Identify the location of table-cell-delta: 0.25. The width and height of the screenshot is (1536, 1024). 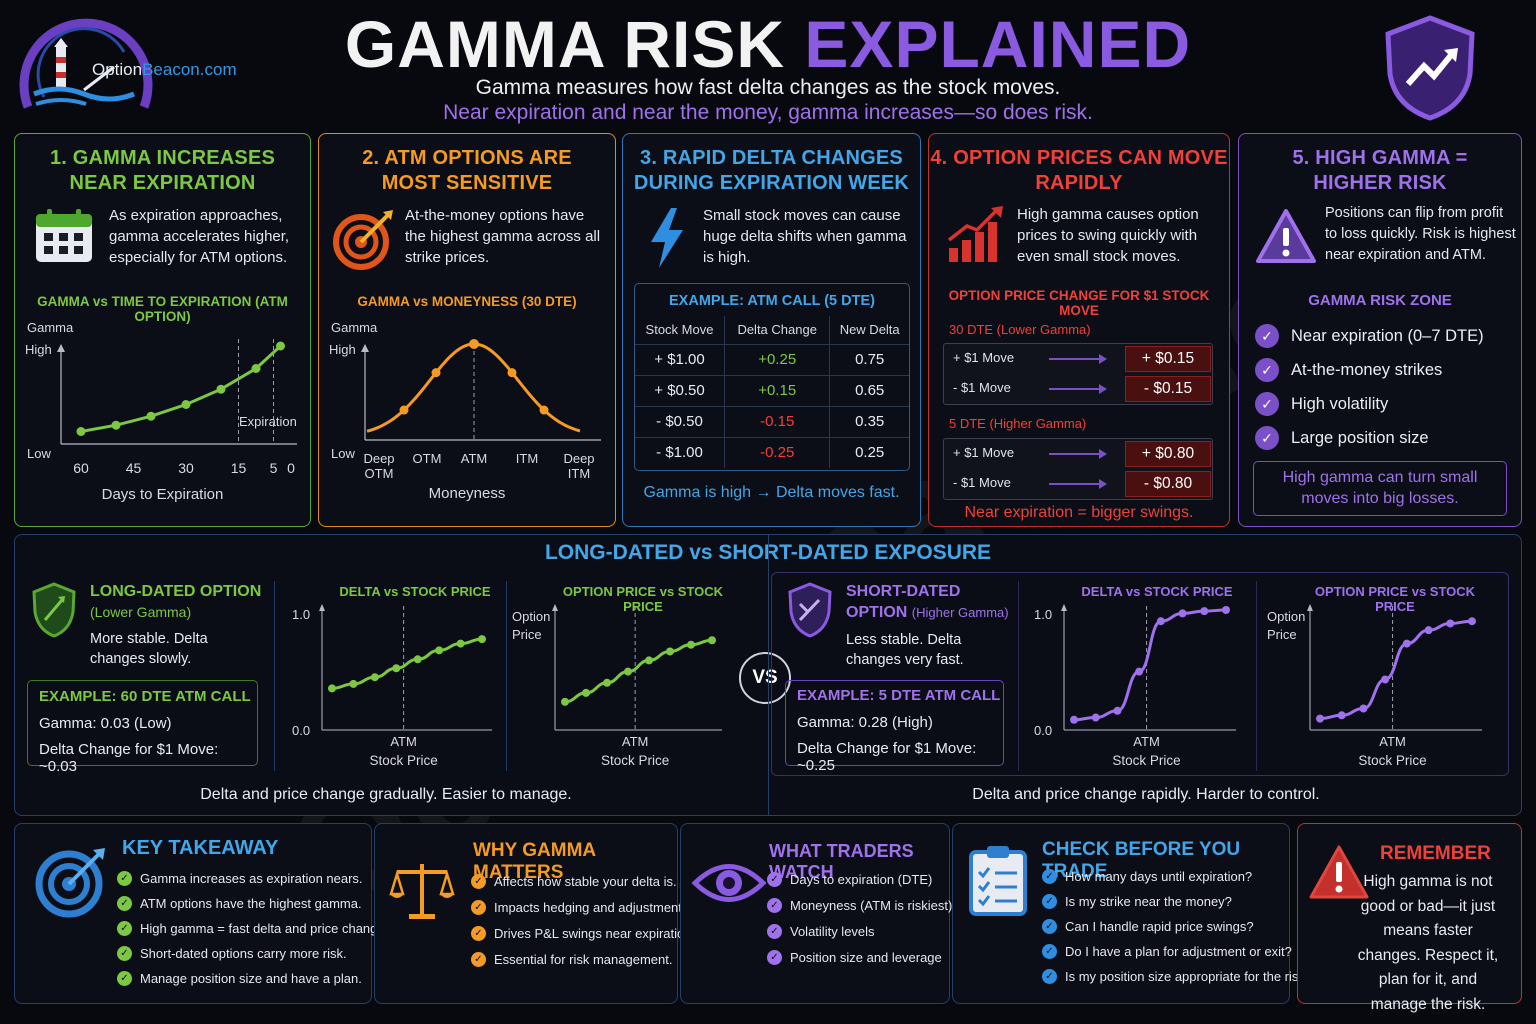
(869, 452).